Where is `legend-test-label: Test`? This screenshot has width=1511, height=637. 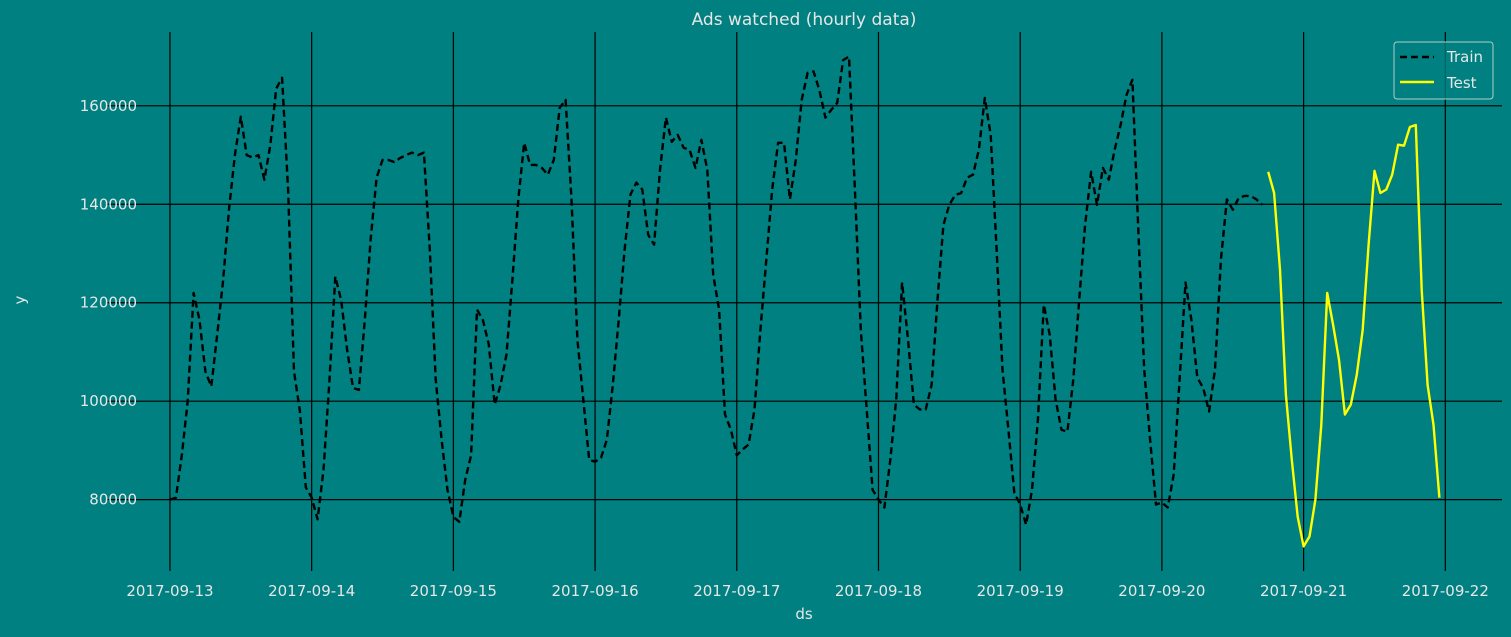
legend-test-label: Test is located at coordinates (1461, 83).